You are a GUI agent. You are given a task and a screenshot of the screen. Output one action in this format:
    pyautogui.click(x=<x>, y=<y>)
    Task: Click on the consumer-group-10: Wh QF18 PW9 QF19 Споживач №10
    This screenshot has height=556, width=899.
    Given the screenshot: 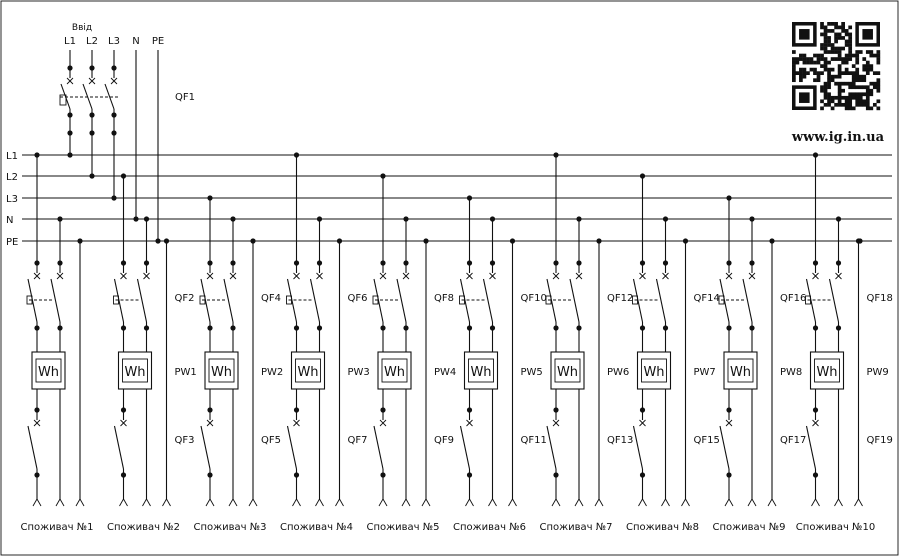 What is the action you would take?
    pyautogui.click(x=844, y=342)
    